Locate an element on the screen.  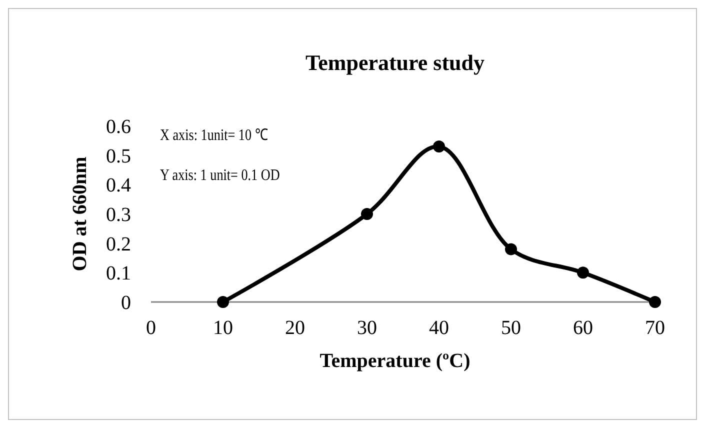
x-tick-label: 60 is located at coordinates (583, 328).